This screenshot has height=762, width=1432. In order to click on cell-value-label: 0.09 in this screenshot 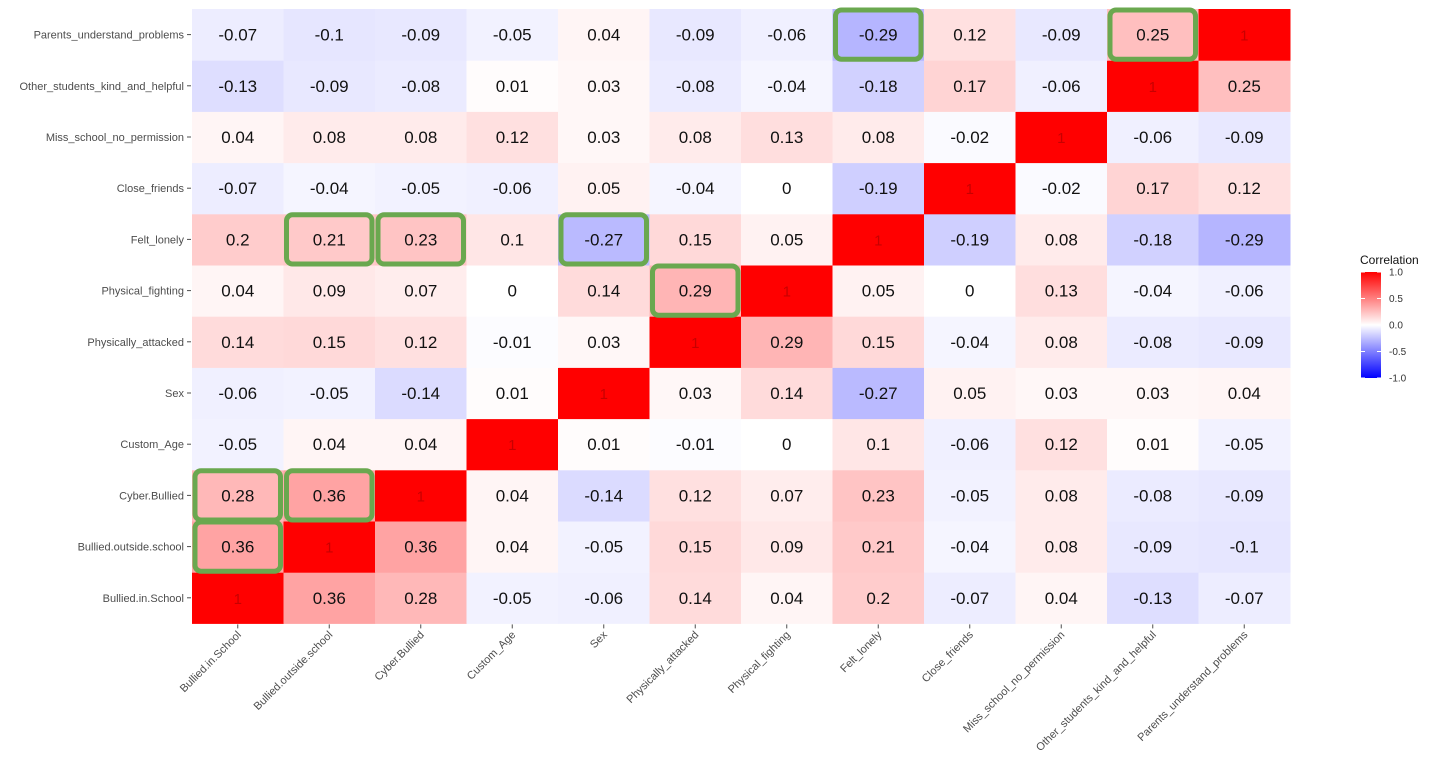, I will do `click(329, 291)`.